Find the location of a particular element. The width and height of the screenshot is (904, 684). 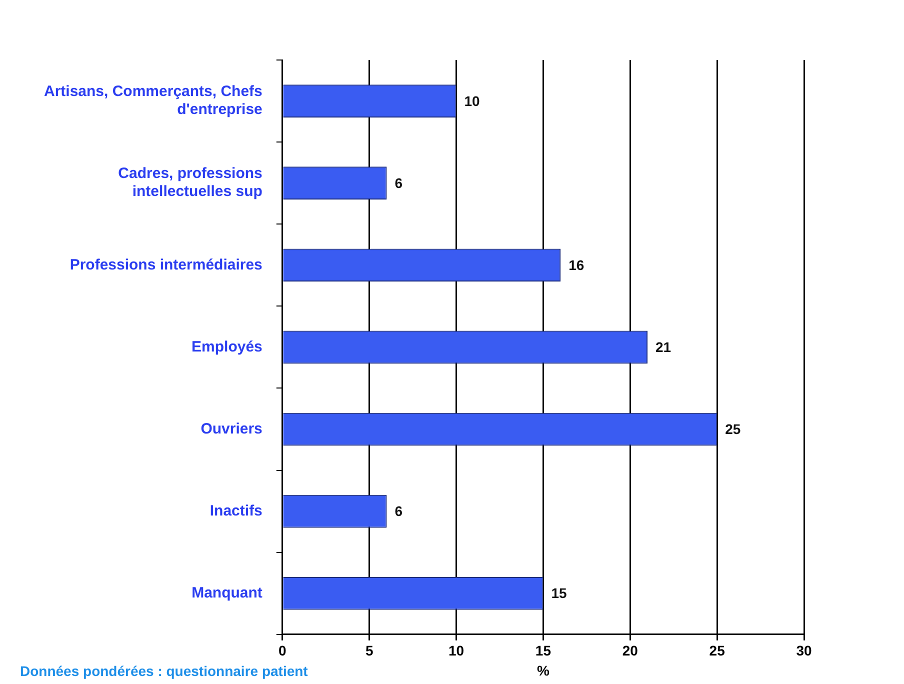

x-tick-label: 15 is located at coordinates (543, 650).